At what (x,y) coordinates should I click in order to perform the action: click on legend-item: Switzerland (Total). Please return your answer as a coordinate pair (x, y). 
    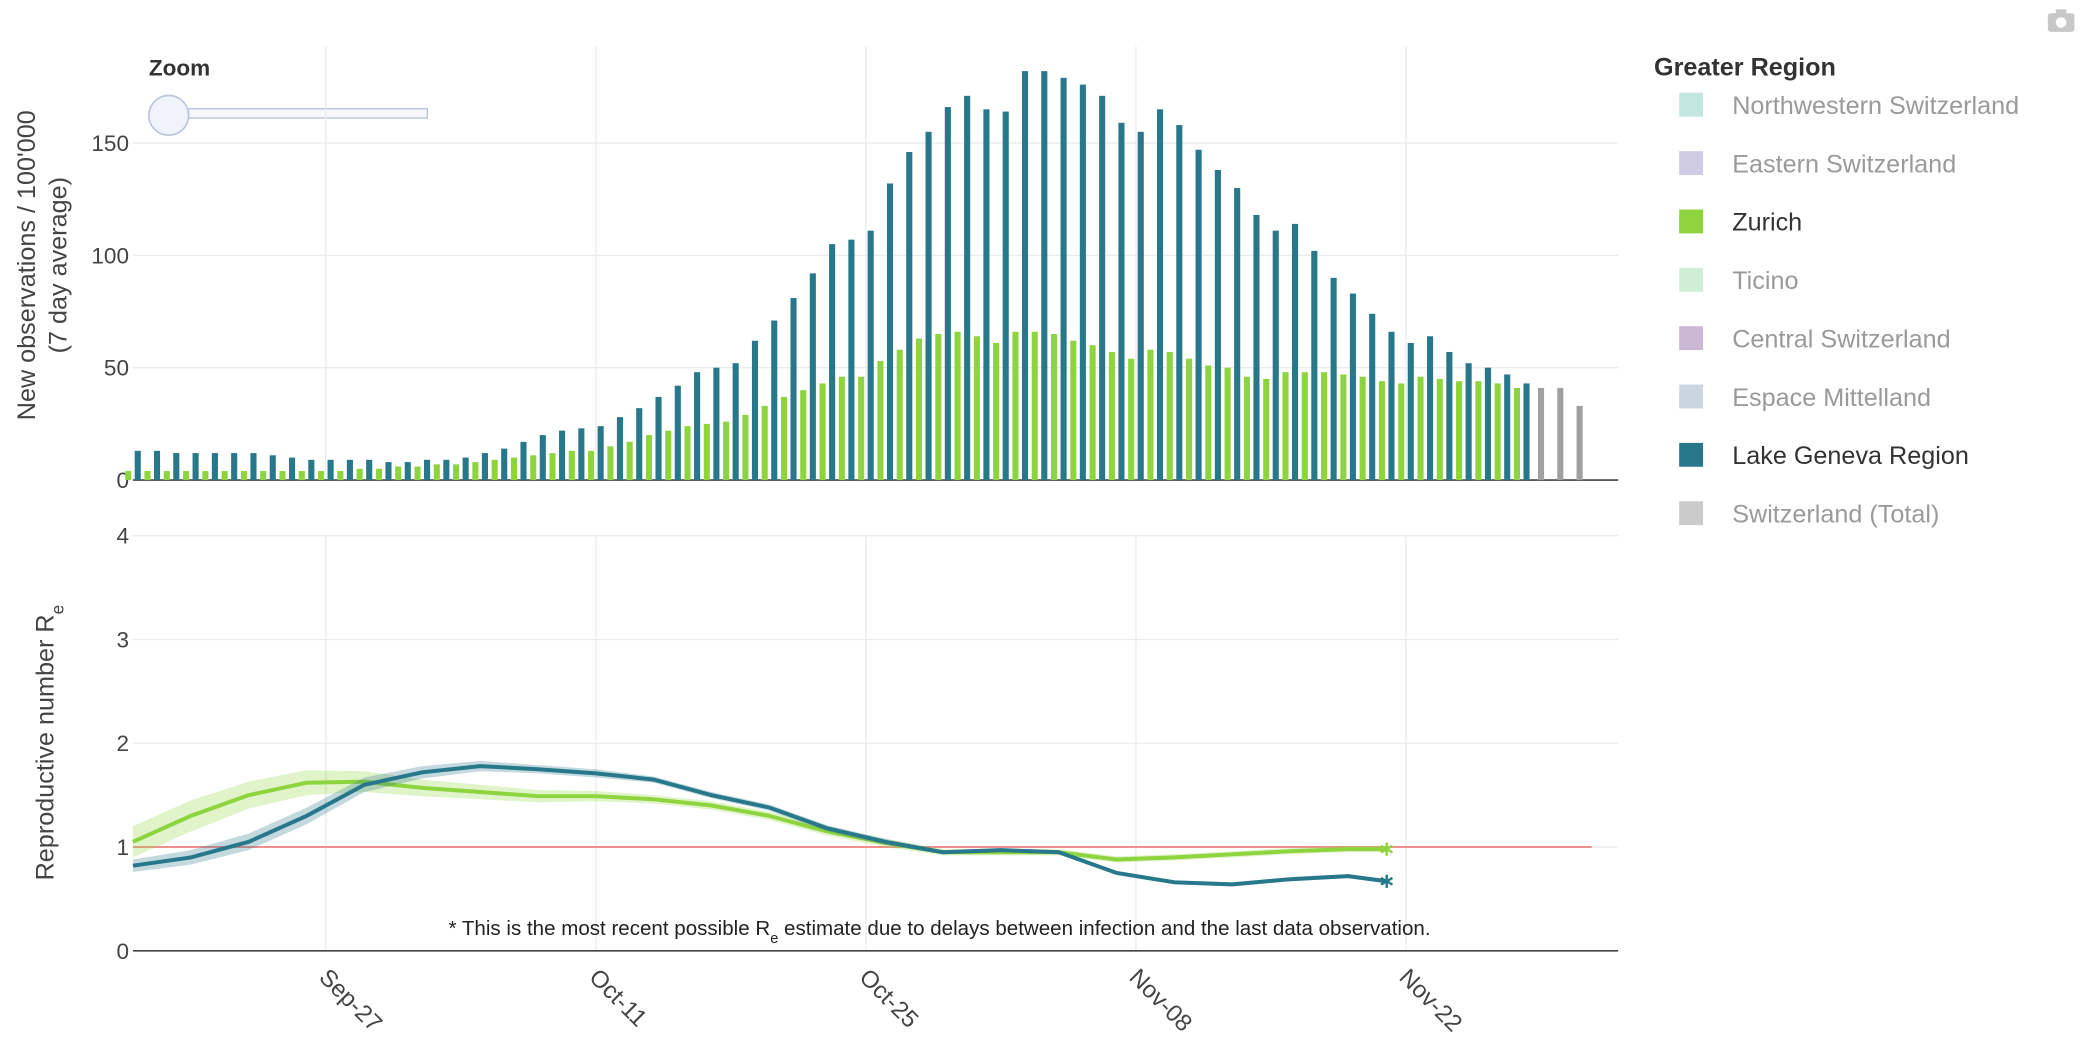
    Looking at the image, I should click on (1809, 514).